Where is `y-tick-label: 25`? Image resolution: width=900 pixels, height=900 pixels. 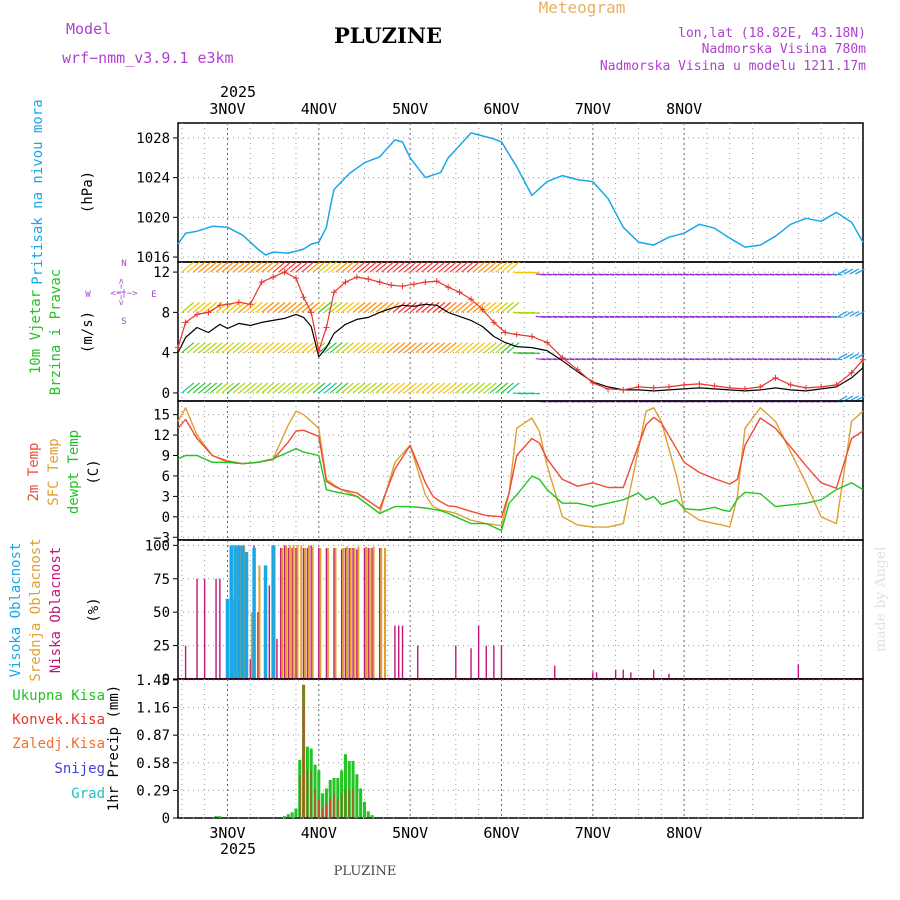 y-tick-label: 25 is located at coordinates (161, 647).